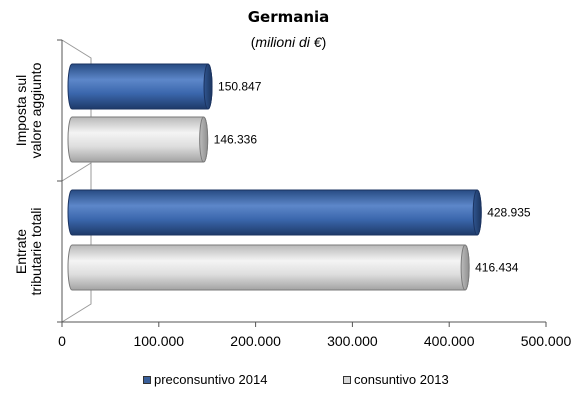  Describe the element at coordinates (497, 268) in the screenshot. I see `data-label: 416.434` at that location.